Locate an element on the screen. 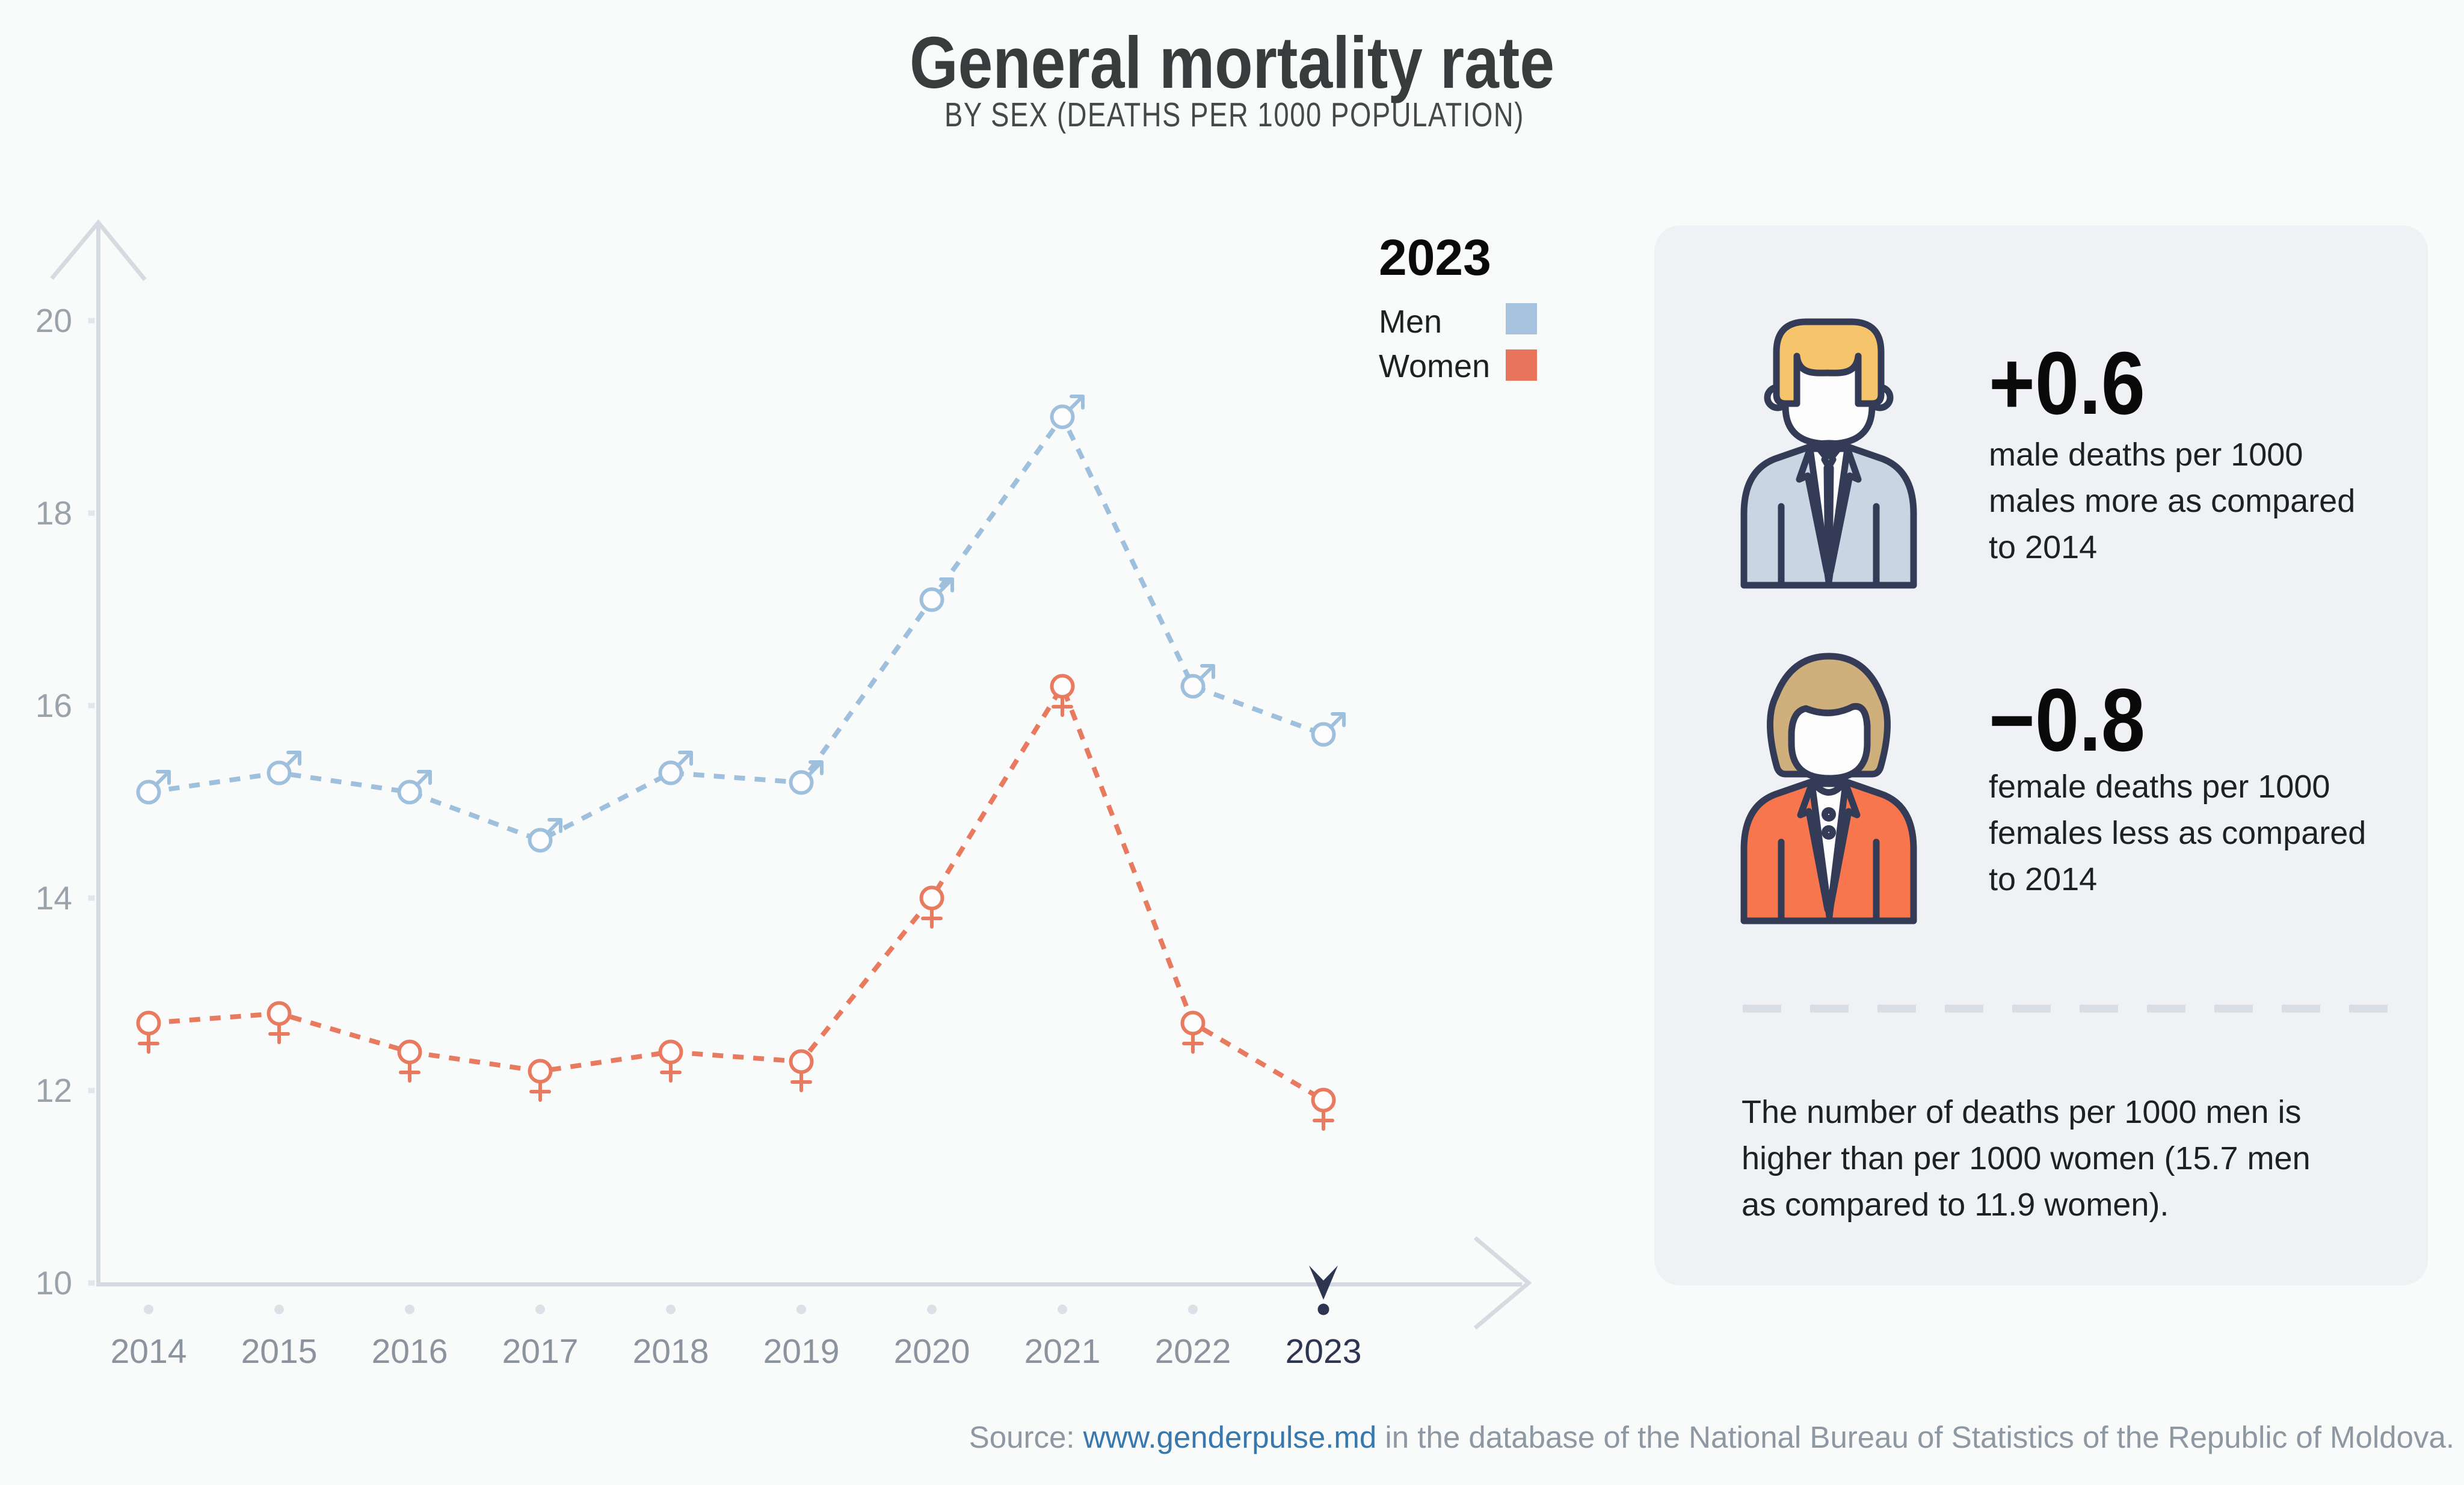 Image resolution: width=2464 pixels, height=1485 pixels. woman-icon is located at coordinates (1828, 789).